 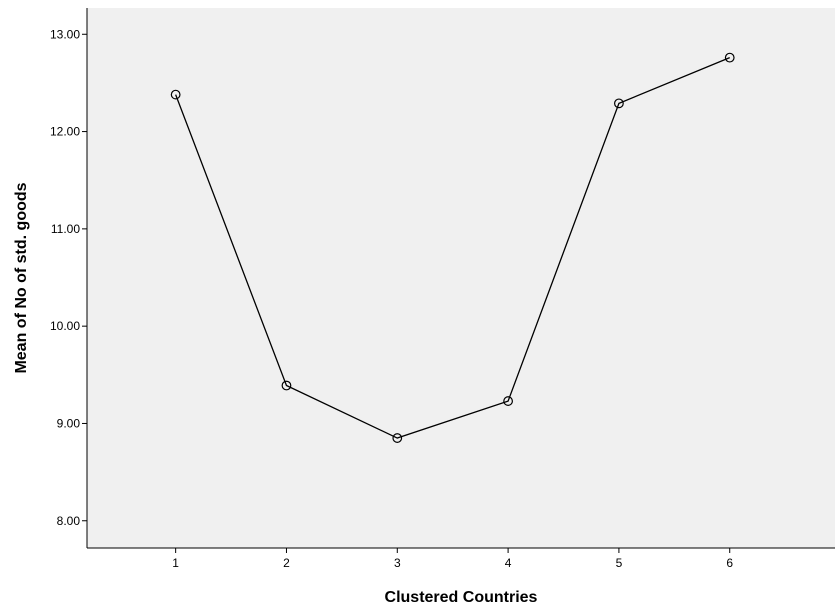 What do you see at coordinates (69, 521) in the screenshot?
I see `y-tick-label: 8.00` at bounding box center [69, 521].